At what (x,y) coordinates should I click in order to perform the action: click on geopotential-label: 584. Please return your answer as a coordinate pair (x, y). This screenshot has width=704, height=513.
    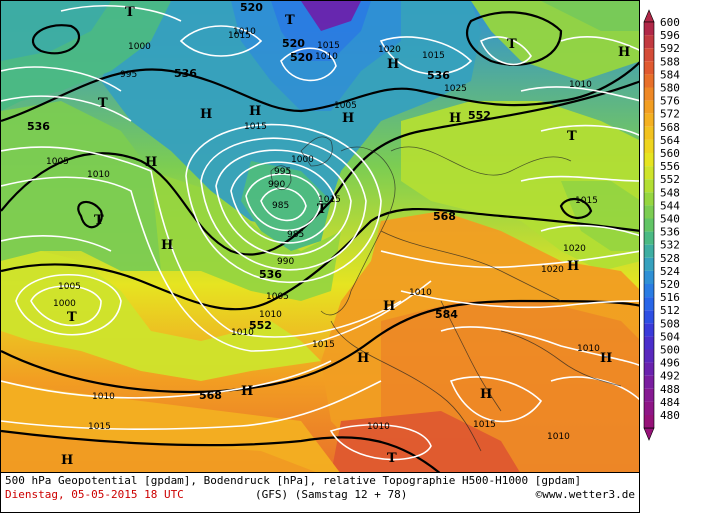
    Looking at the image, I should click on (446, 314).